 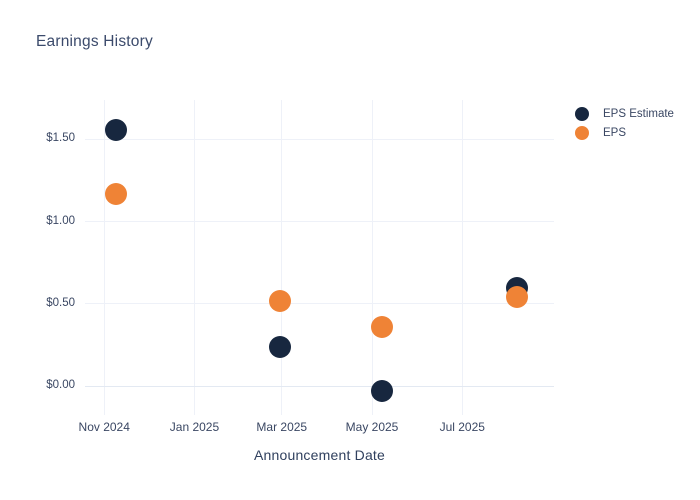 I want to click on legend: EPS Estimate EPS, so click(x=624, y=123).